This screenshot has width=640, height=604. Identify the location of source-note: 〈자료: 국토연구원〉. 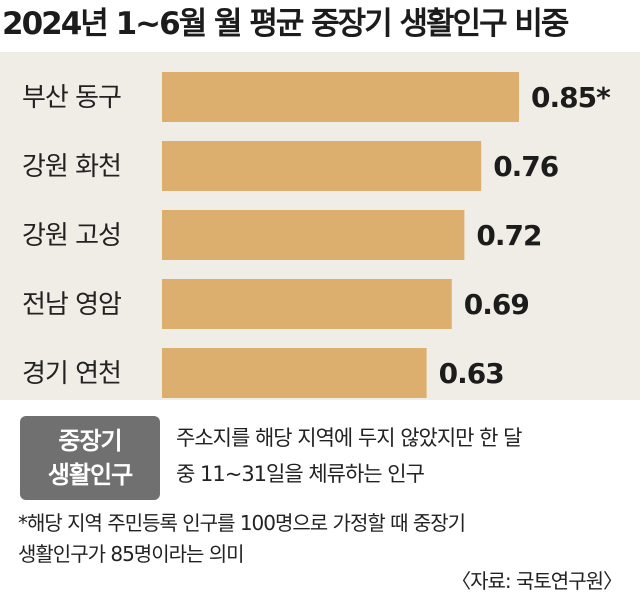
(537, 581).